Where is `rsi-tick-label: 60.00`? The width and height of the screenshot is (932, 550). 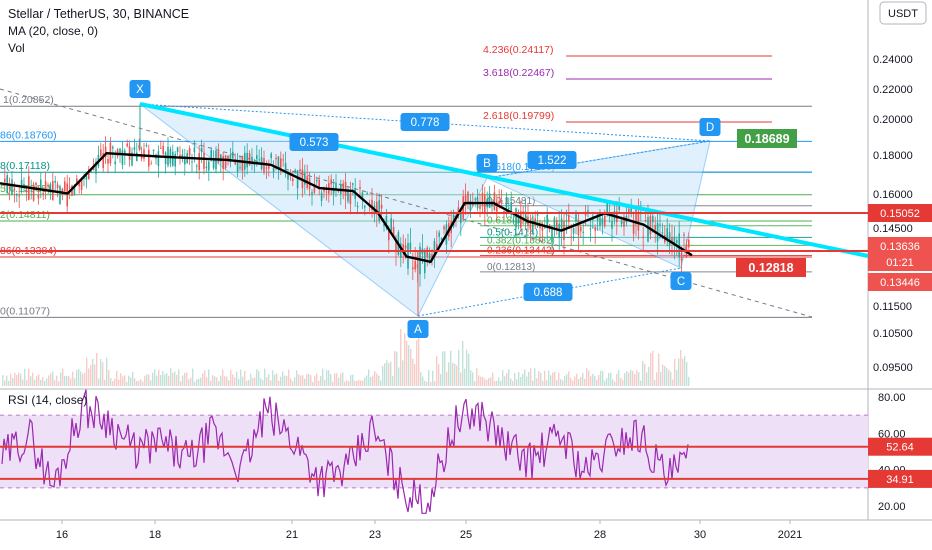
rsi-tick-label: 60.00 is located at coordinates (892, 434).